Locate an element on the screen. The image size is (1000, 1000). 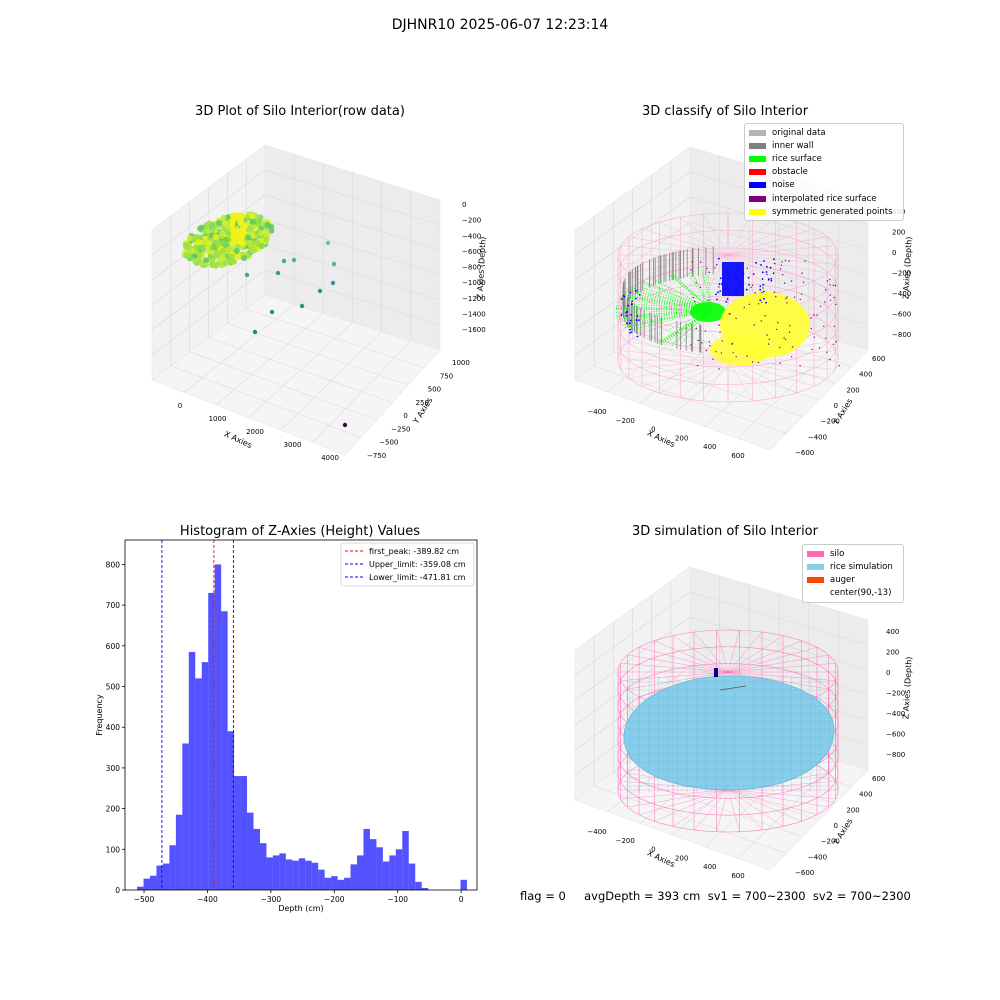
simulation-y-tick-label: 600 is located at coordinates (878, 779).